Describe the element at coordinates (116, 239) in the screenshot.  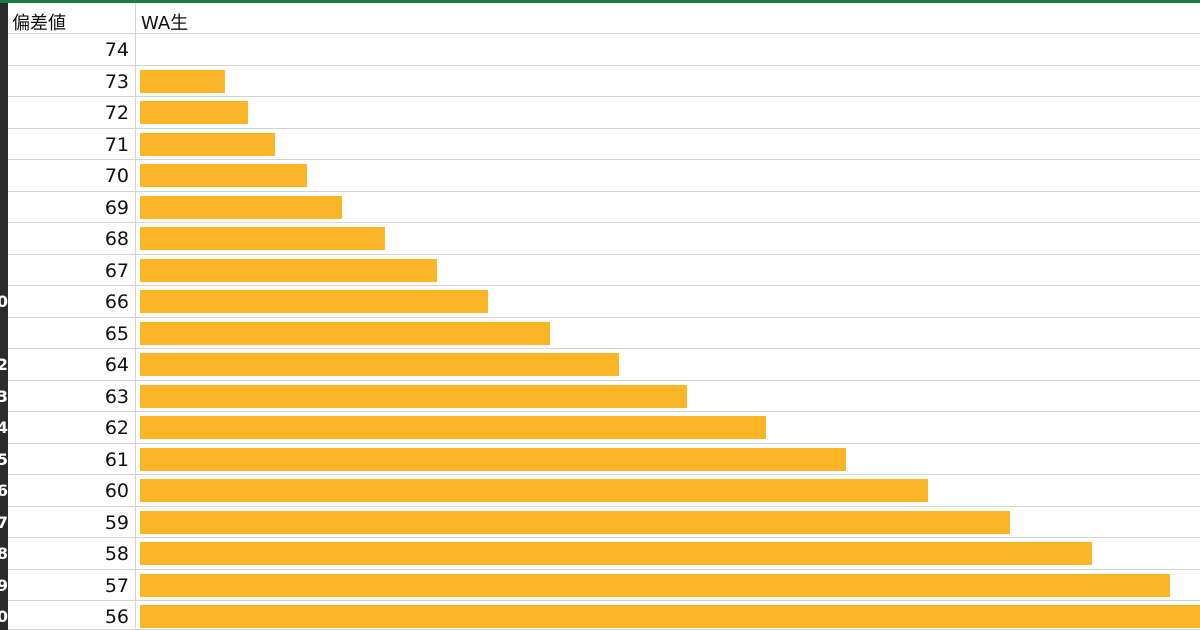
I see `category-label: 68` at that location.